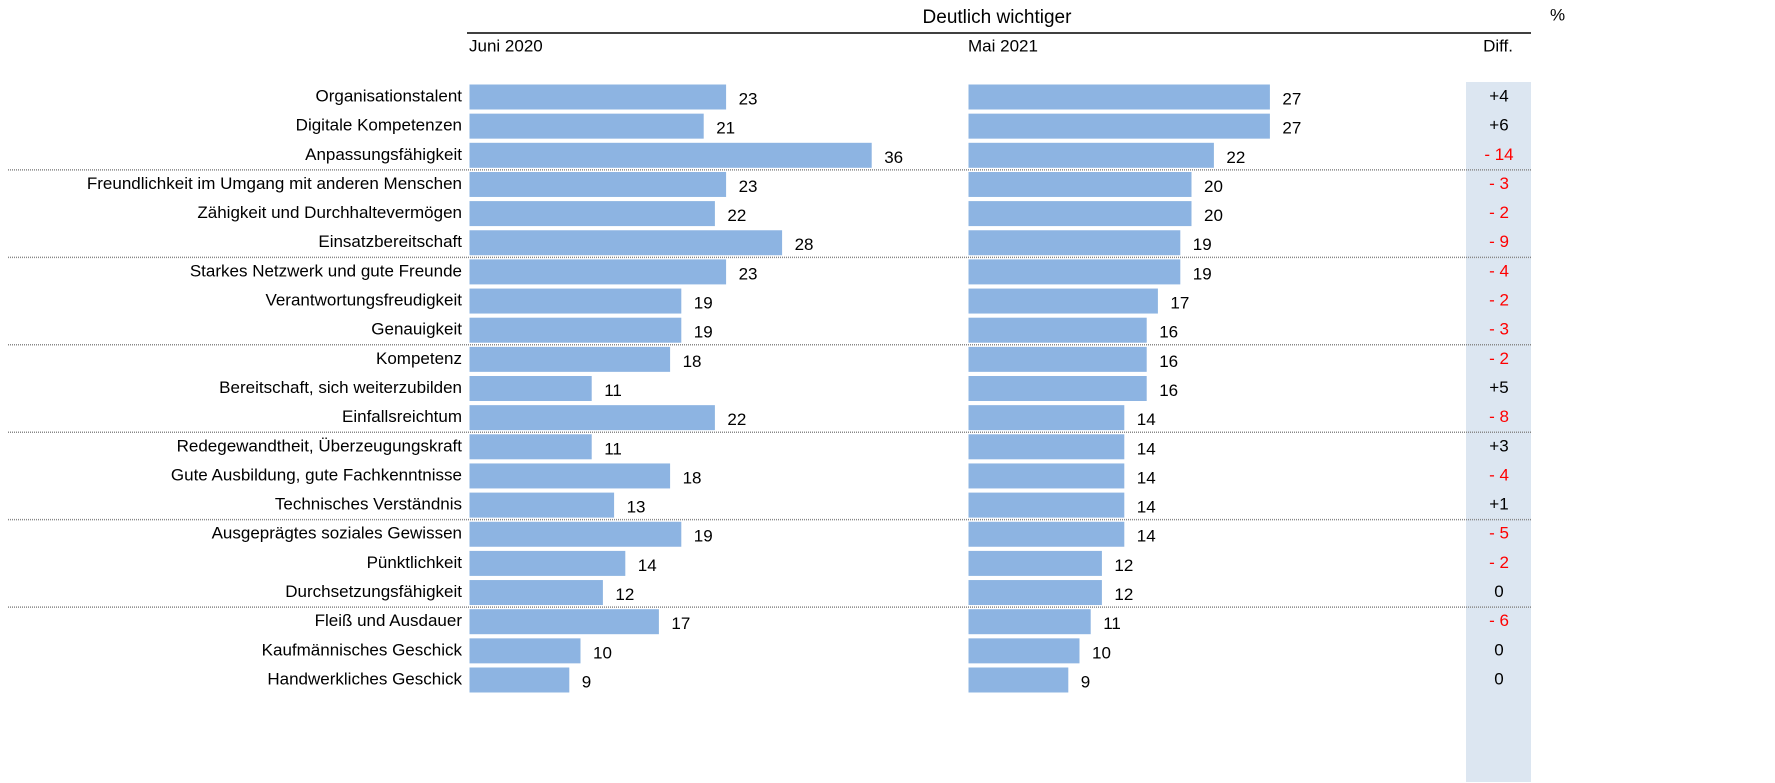  I want to click on value-label: 23, so click(748, 186).